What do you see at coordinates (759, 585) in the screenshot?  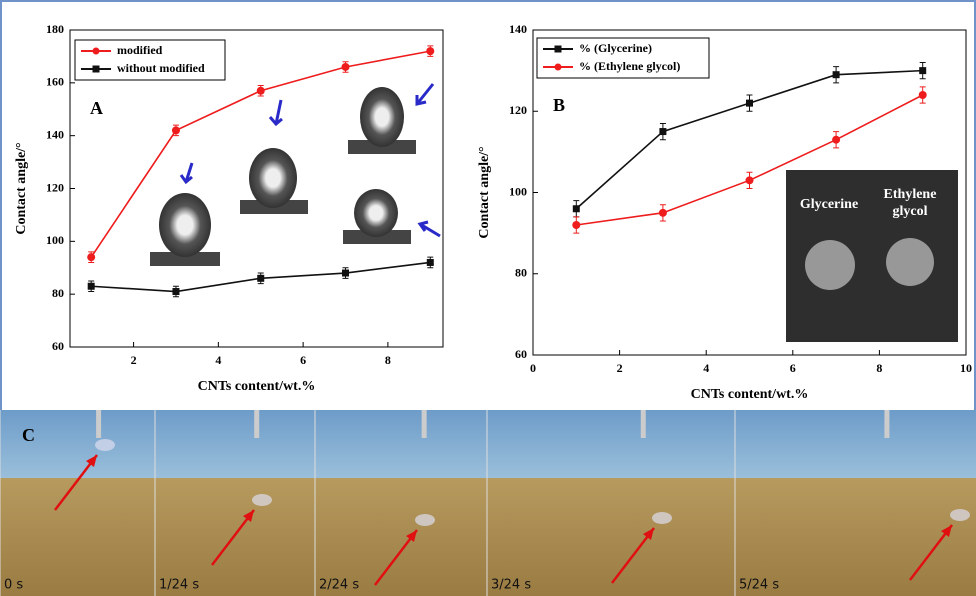 I see `frame-label: 5/24 s` at bounding box center [759, 585].